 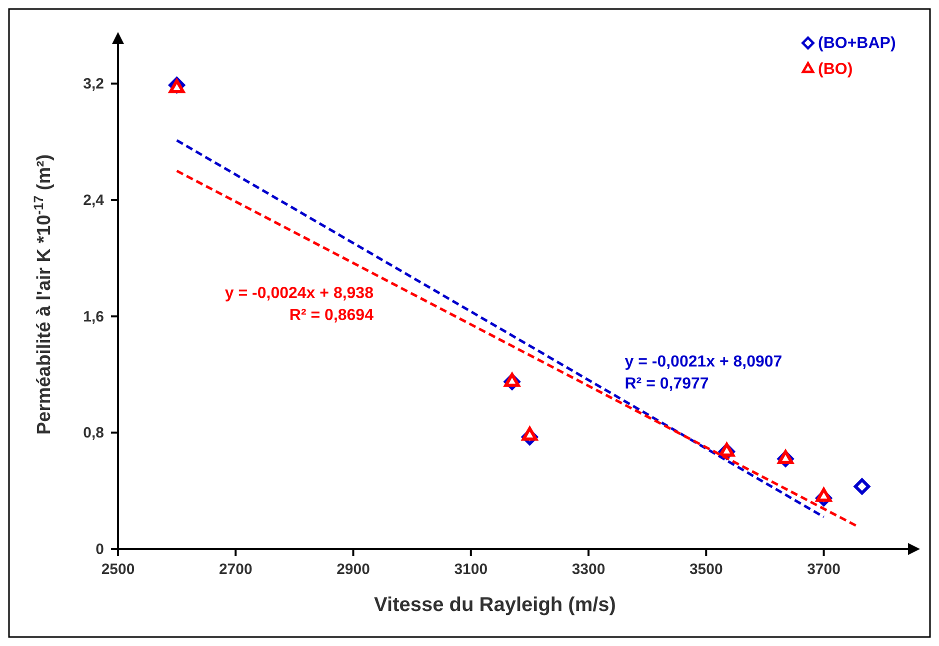 I want to click on x-axis-title: Vitesse du Rayleigh (m/s), so click(x=495, y=605).